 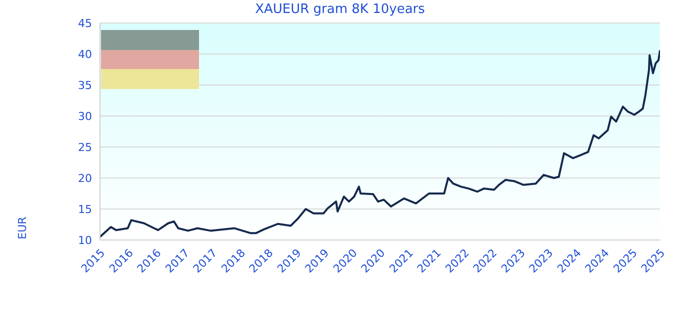 I want to click on y-tick-label: 15, so click(x=85, y=209).